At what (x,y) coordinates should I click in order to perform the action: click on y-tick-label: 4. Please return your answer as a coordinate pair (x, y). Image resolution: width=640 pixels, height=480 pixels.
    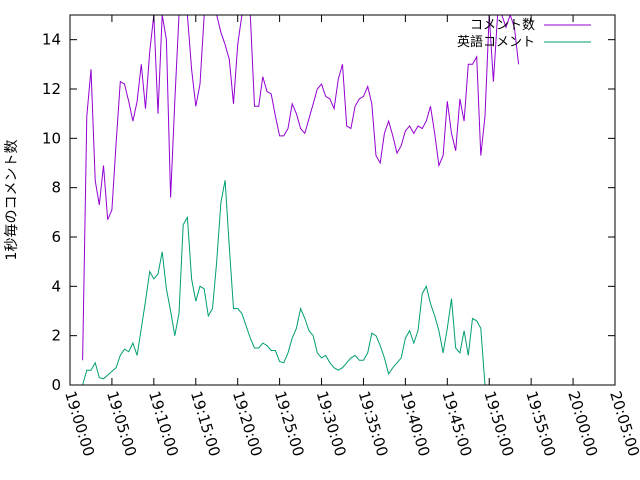
    Looking at the image, I should click on (56, 286).